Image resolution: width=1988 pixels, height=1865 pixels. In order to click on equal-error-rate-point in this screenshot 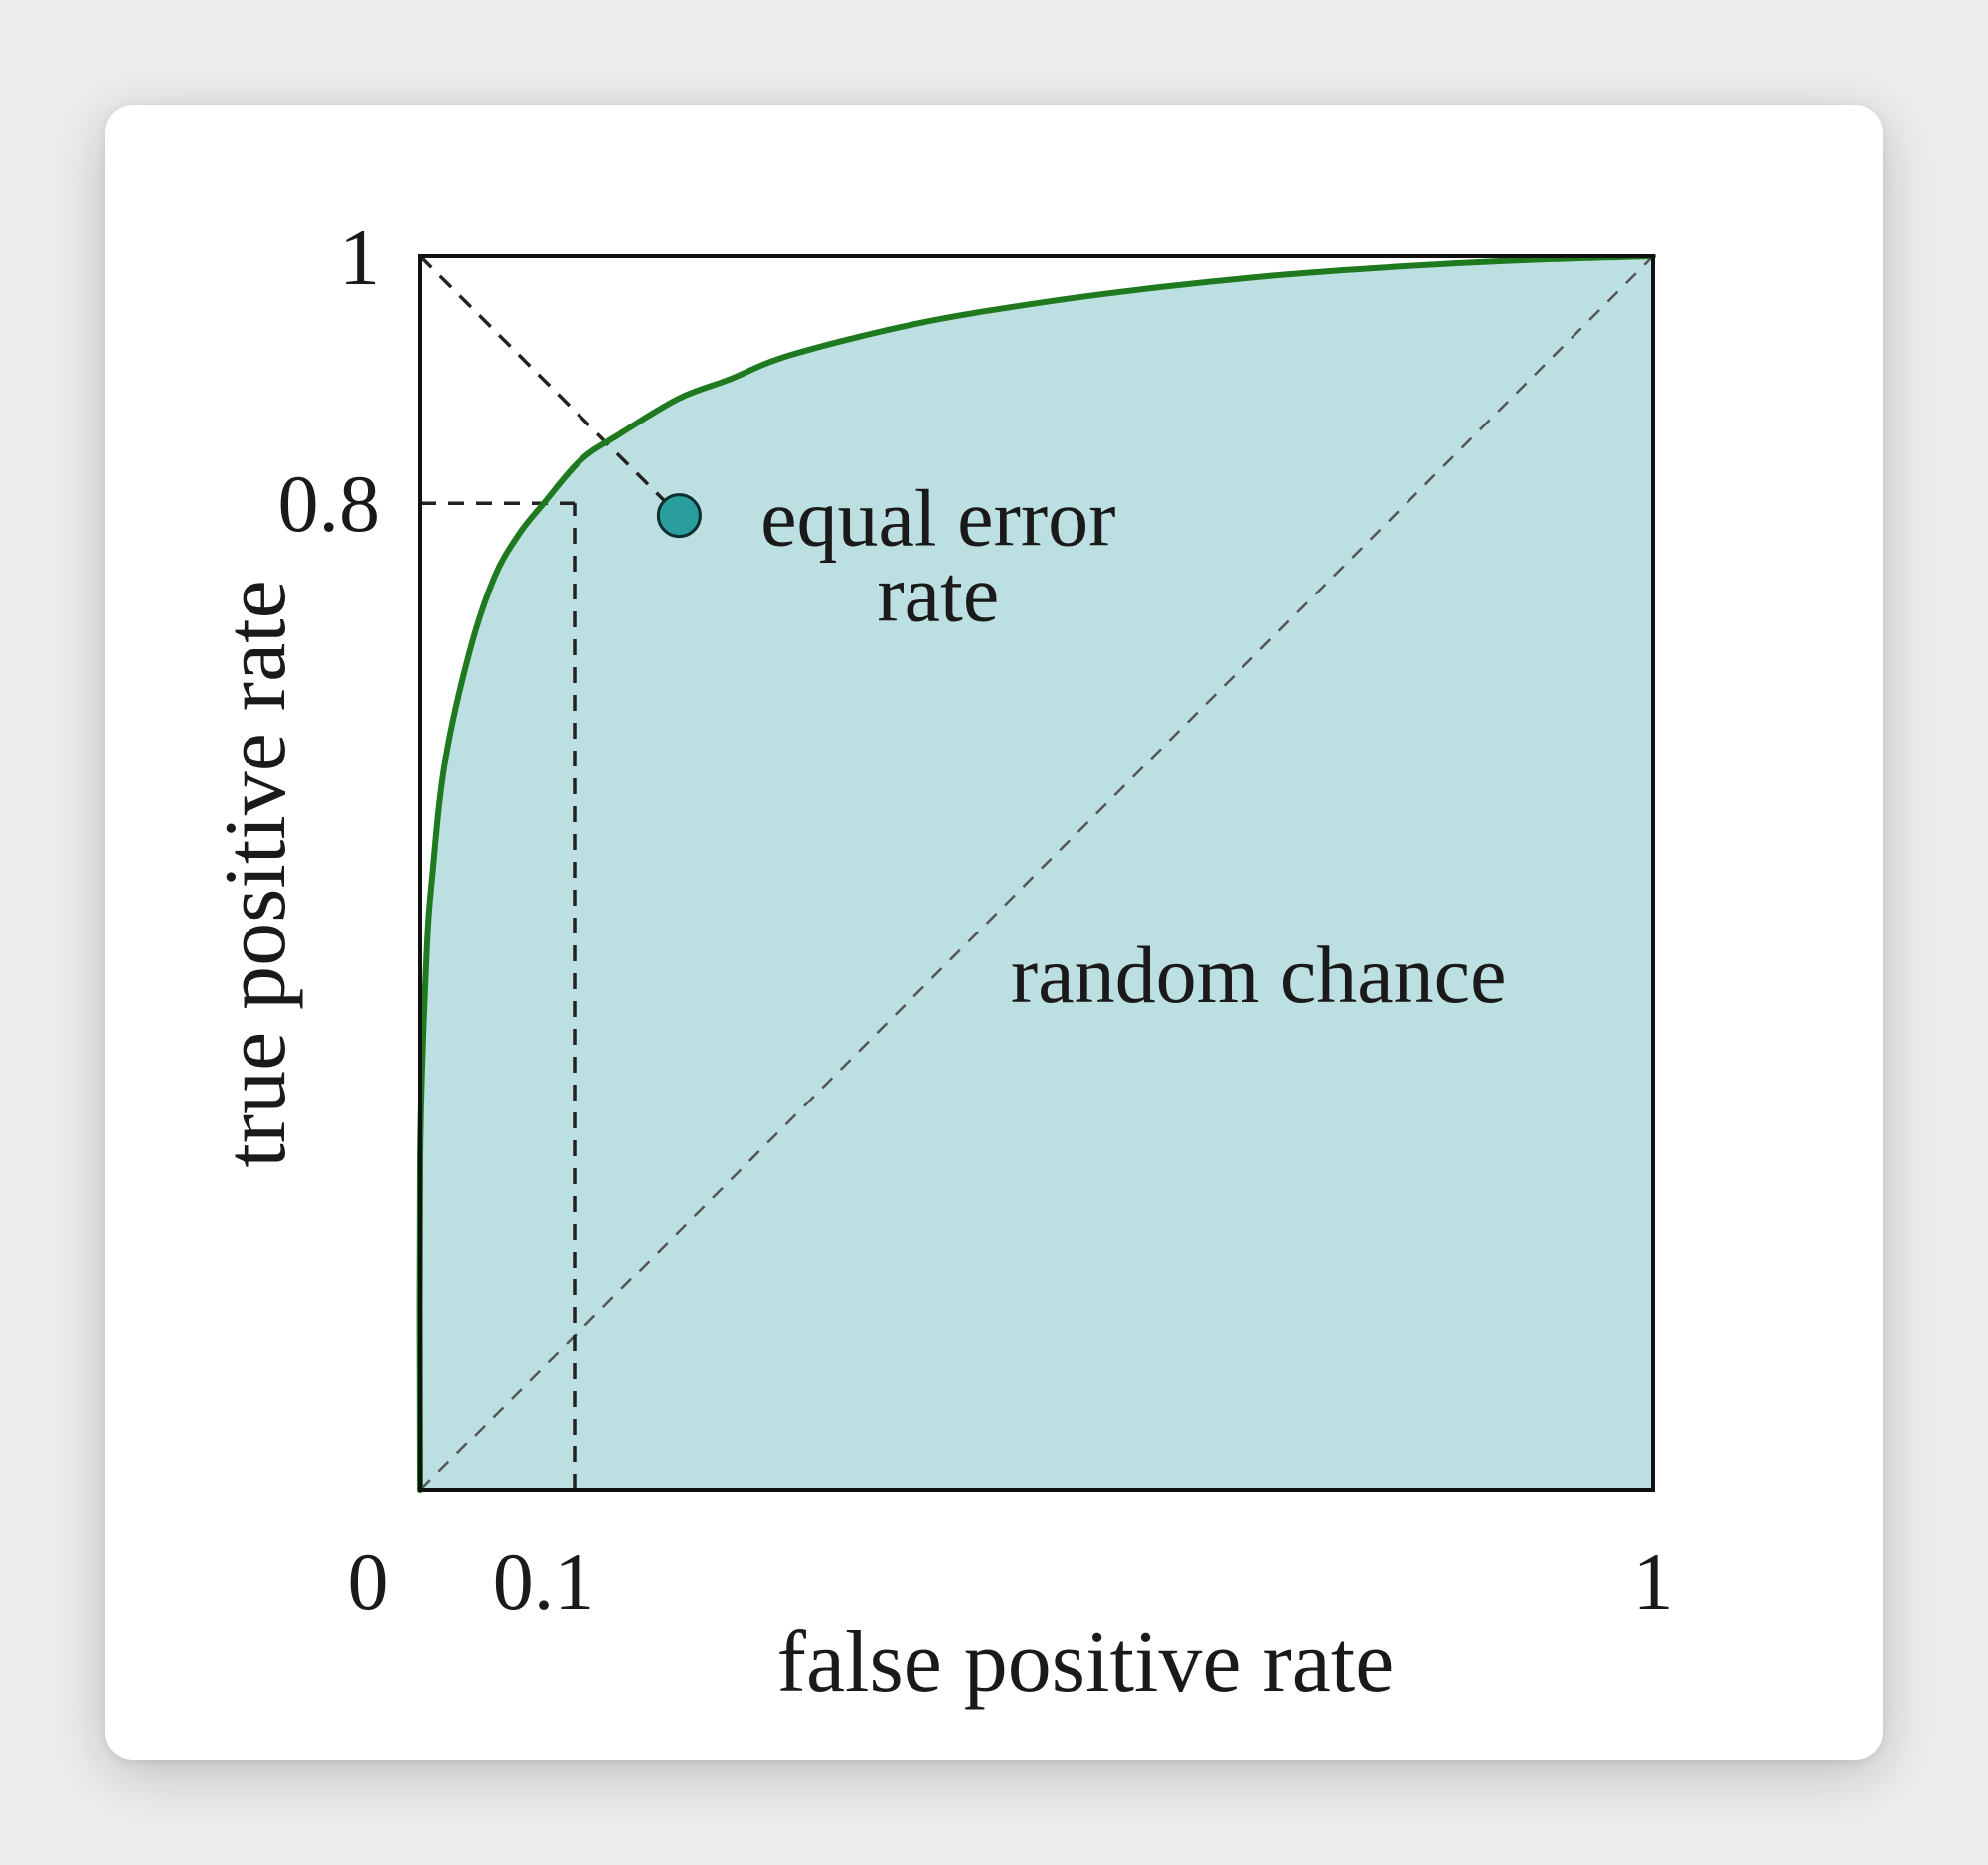, I will do `click(679, 516)`.